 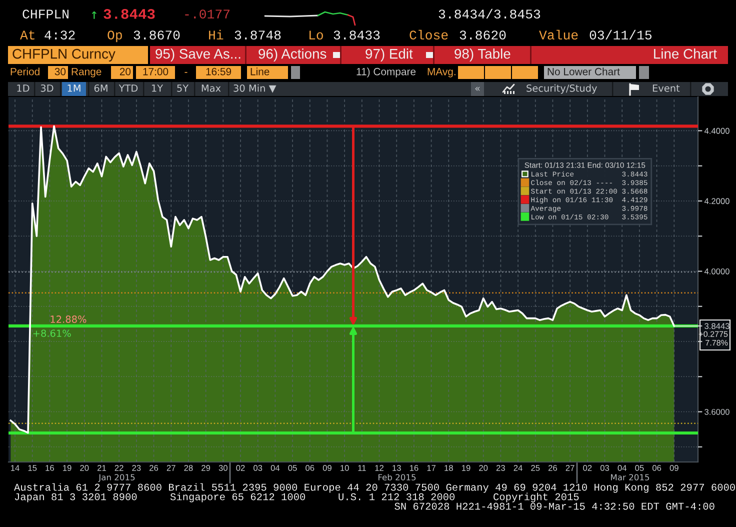 I want to click on text: Value, so click(x=558, y=35).